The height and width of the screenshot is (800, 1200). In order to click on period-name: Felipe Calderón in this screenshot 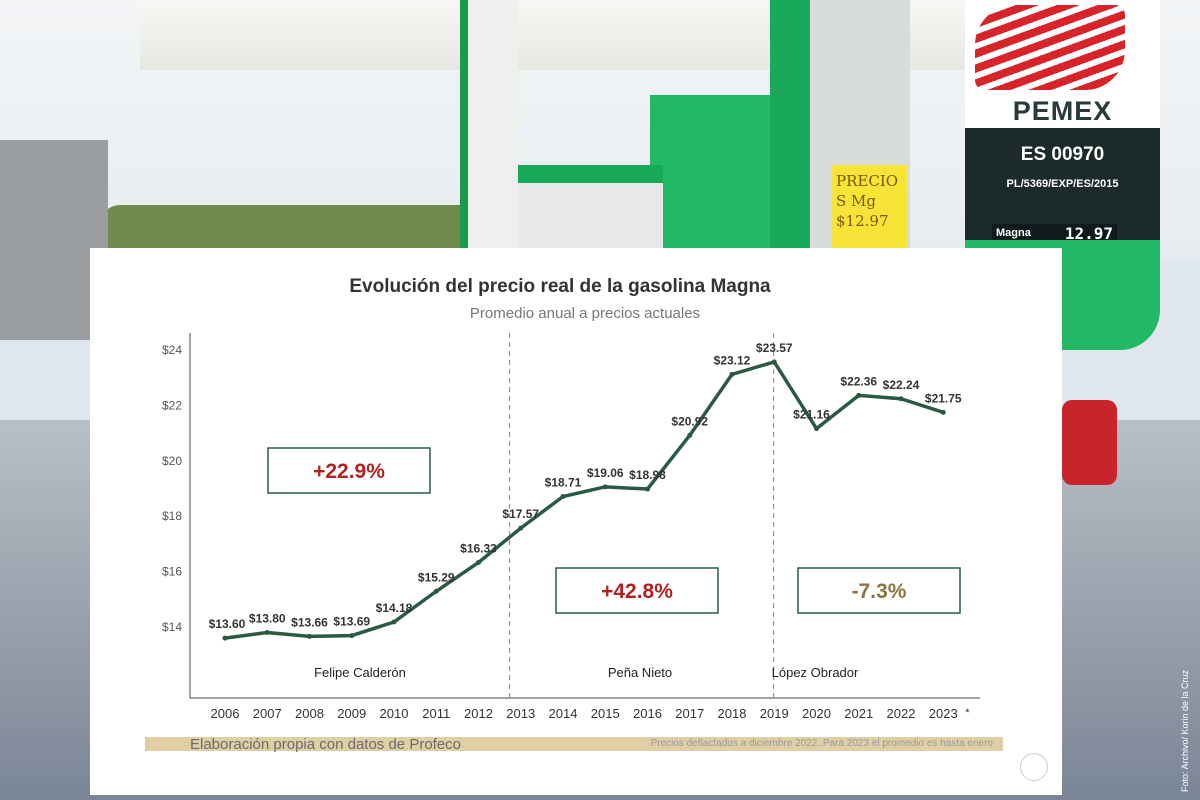, I will do `click(360, 672)`.